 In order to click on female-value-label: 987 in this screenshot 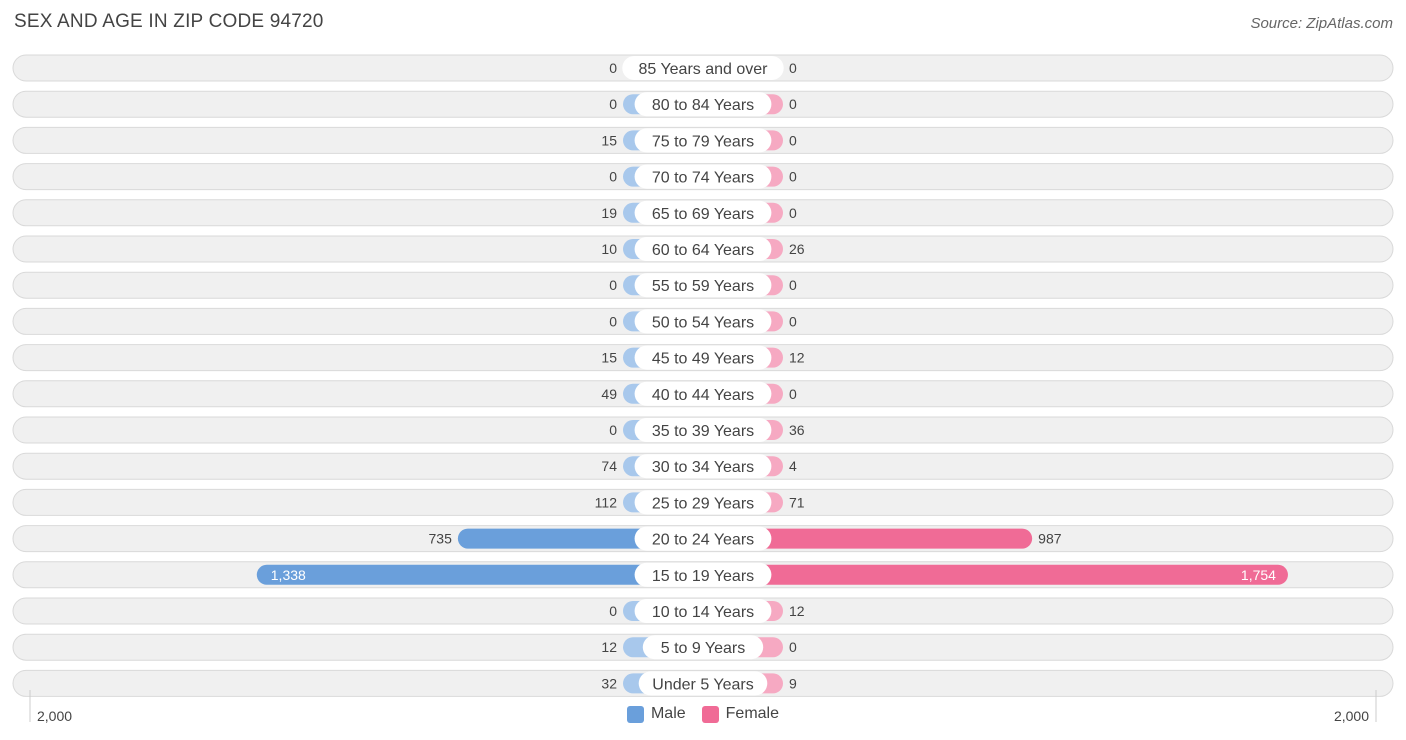, I will do `click(1050, 539)`.